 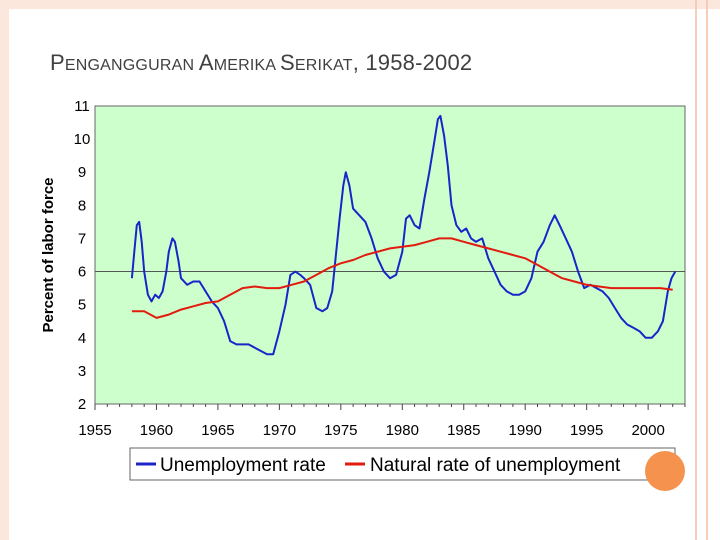 I want to click on title-part: ENGANGGURAN, so click(x=131, y=65).